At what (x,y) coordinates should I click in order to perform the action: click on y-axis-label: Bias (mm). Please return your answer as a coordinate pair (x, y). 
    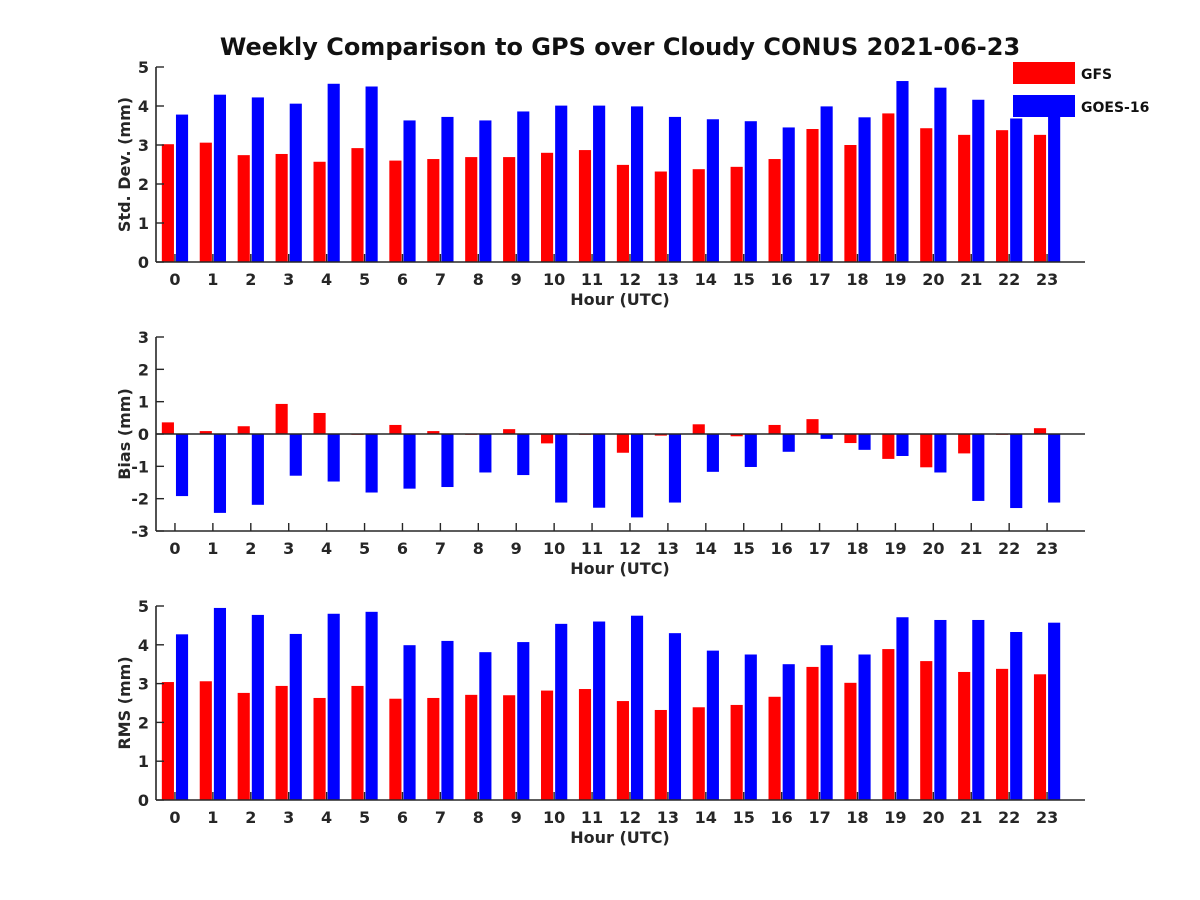
    Looking at the image, I should click on (124, 434).